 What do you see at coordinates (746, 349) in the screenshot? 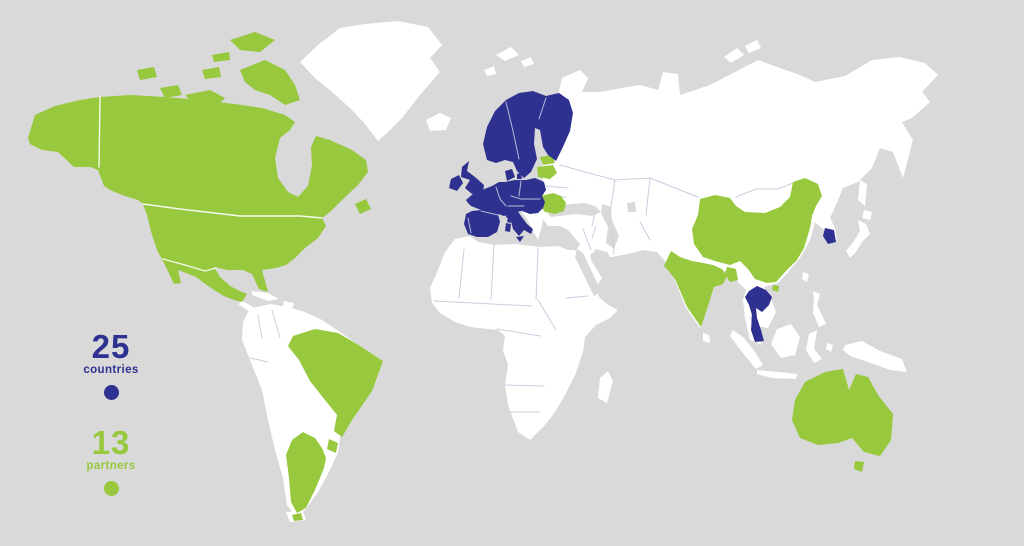
I see `sumatra` at bounding box center [746, 349].